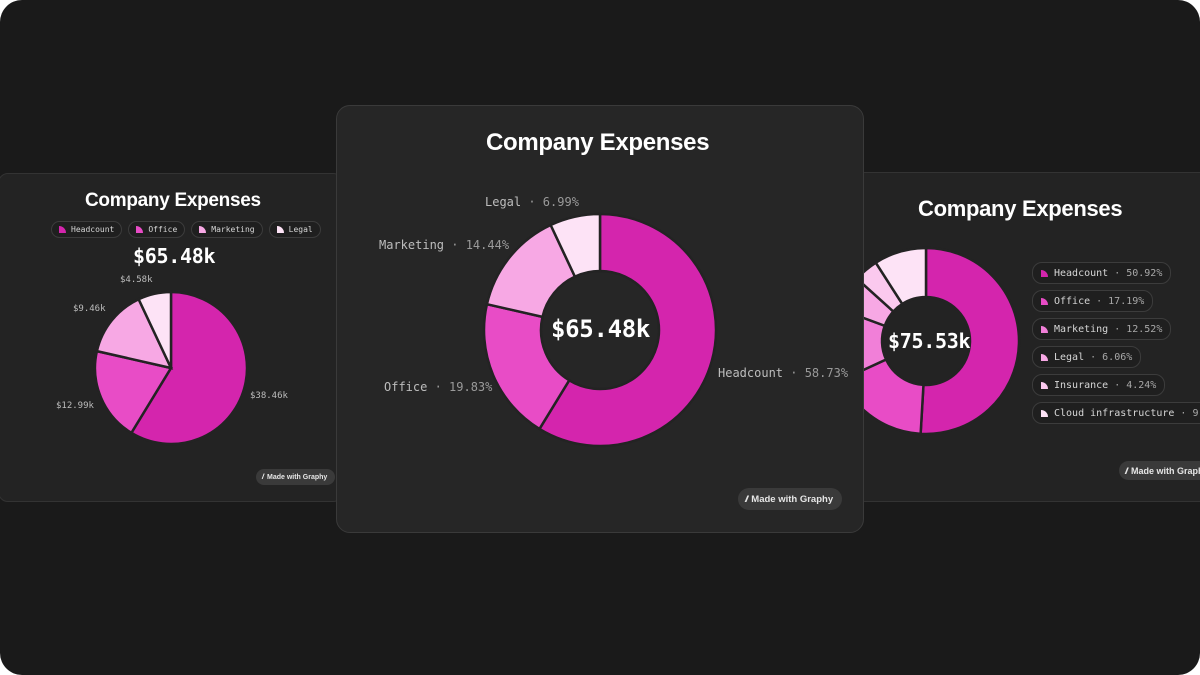  What do you see at coordinates (189, 368) in the screenshot?
I see `left-slice-headcount` at bounding box center [189, 368].